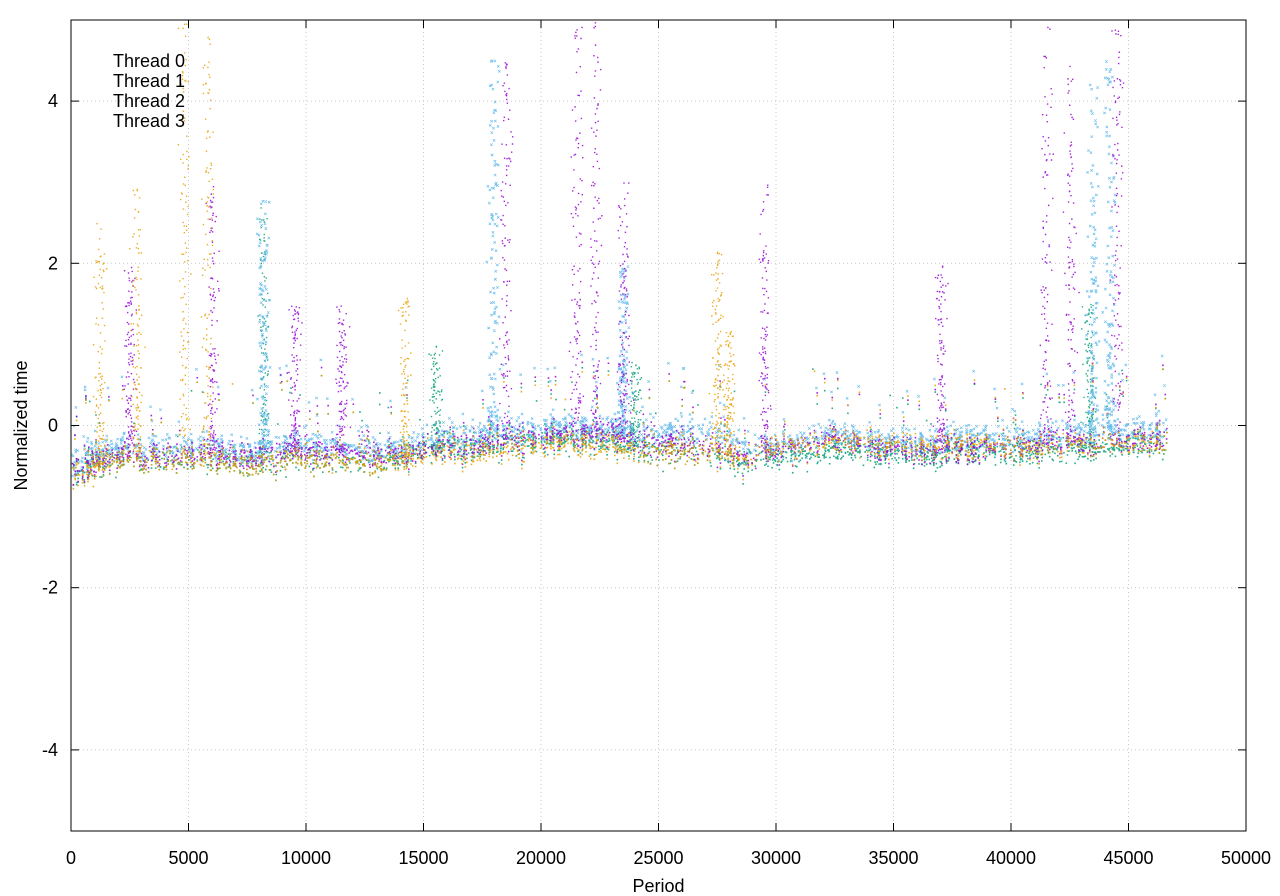 The image size is (1280, 896). What do you see at coordinates (149, 101) in the screenshot?
I see `legend-entry: Thread 2` at bounding box center [149, 101].